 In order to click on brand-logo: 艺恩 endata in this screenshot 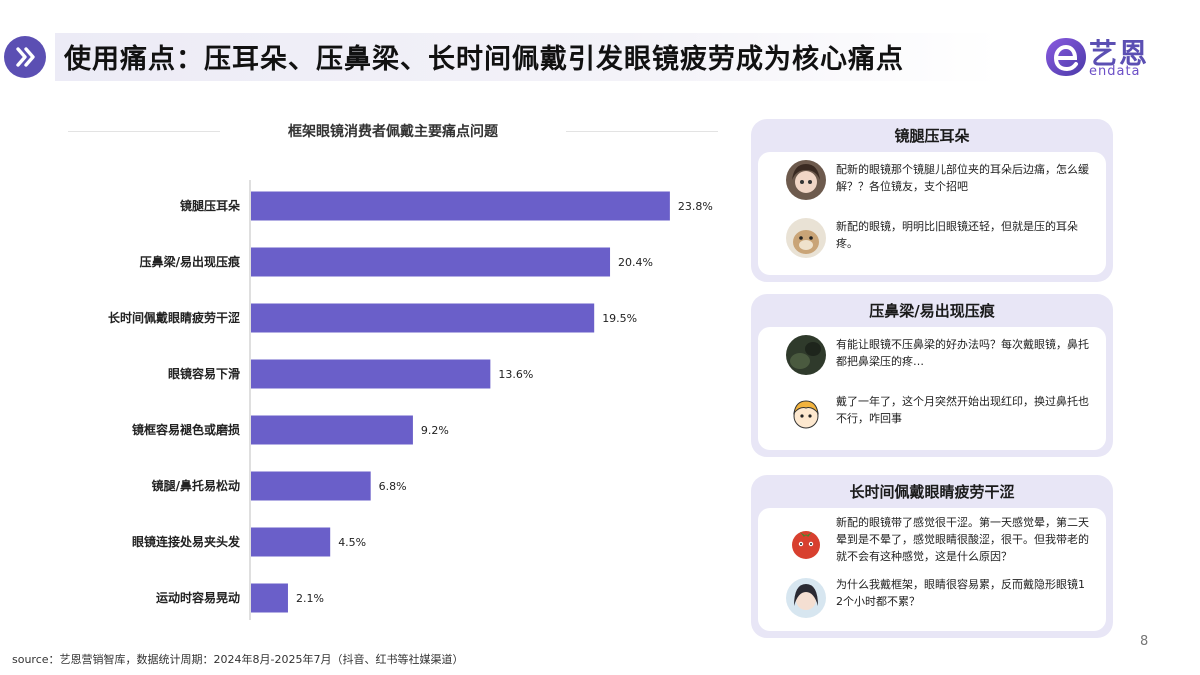, I will do `click(1108, 58)`.